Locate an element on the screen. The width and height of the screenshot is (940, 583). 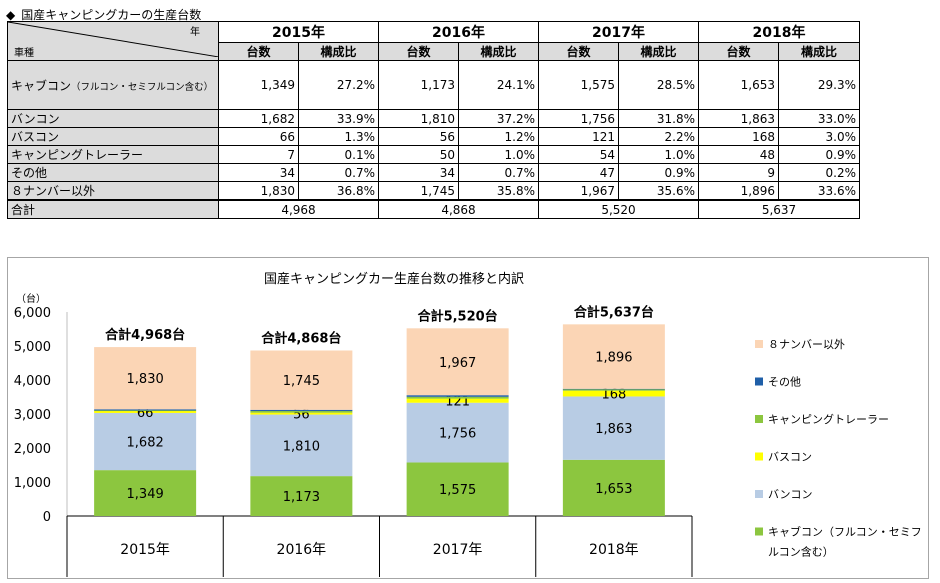
total-label: 合計 is located at coordinates (113, 209).